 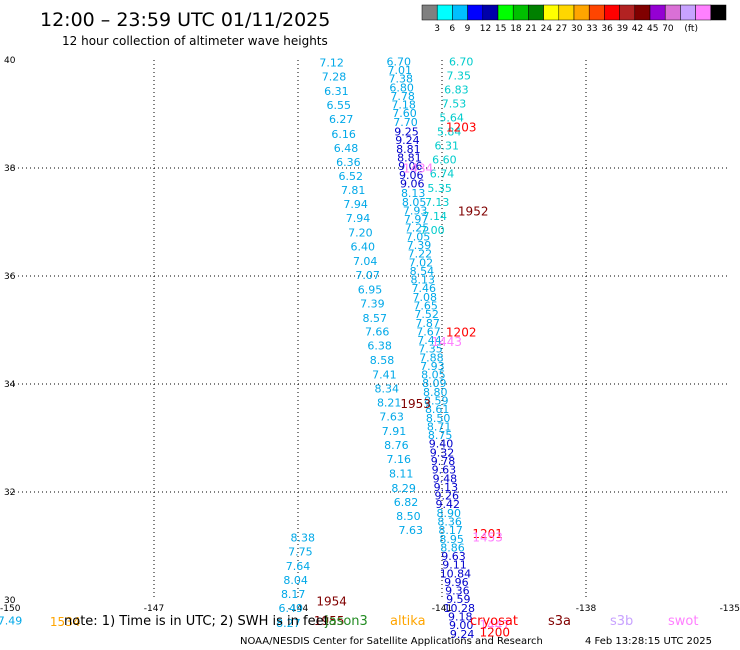 I want to click on wave-height-label: 6.95, so click(x=370, y=289).